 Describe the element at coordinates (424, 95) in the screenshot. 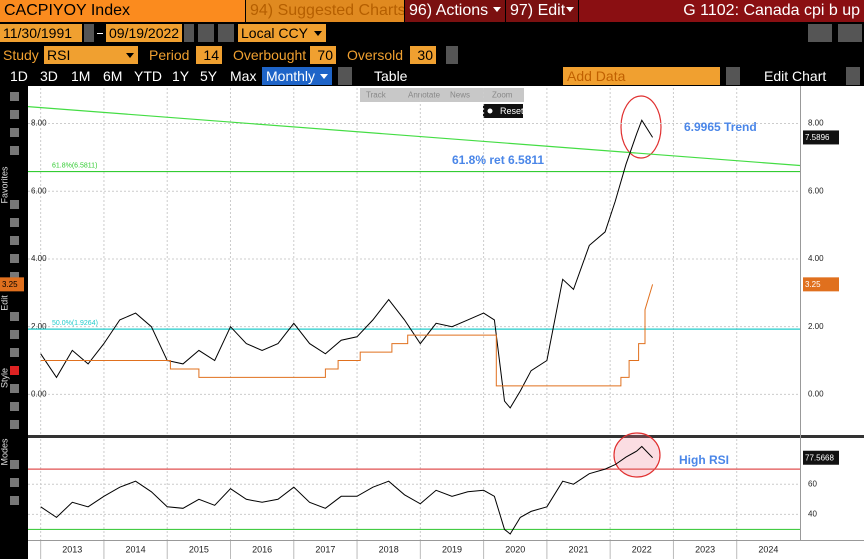

I see `chart-tool: Annotate` at that location.